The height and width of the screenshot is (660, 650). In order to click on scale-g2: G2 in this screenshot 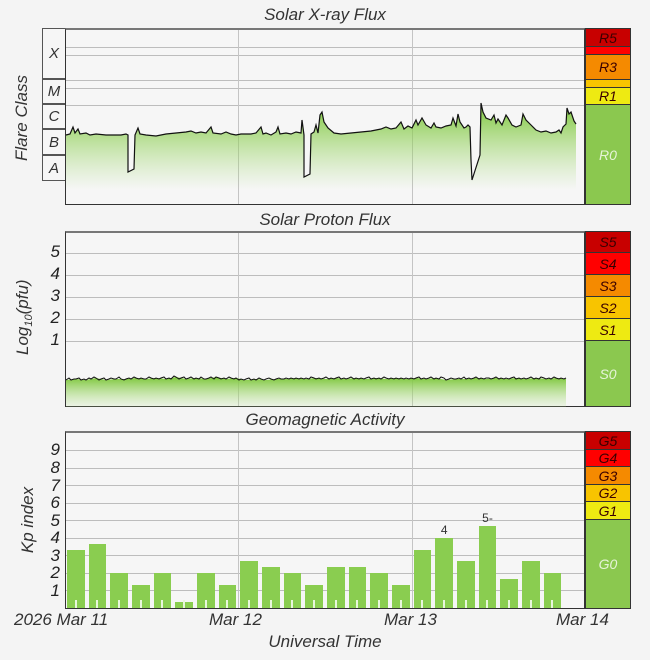, I will do `click(608, 493)`.